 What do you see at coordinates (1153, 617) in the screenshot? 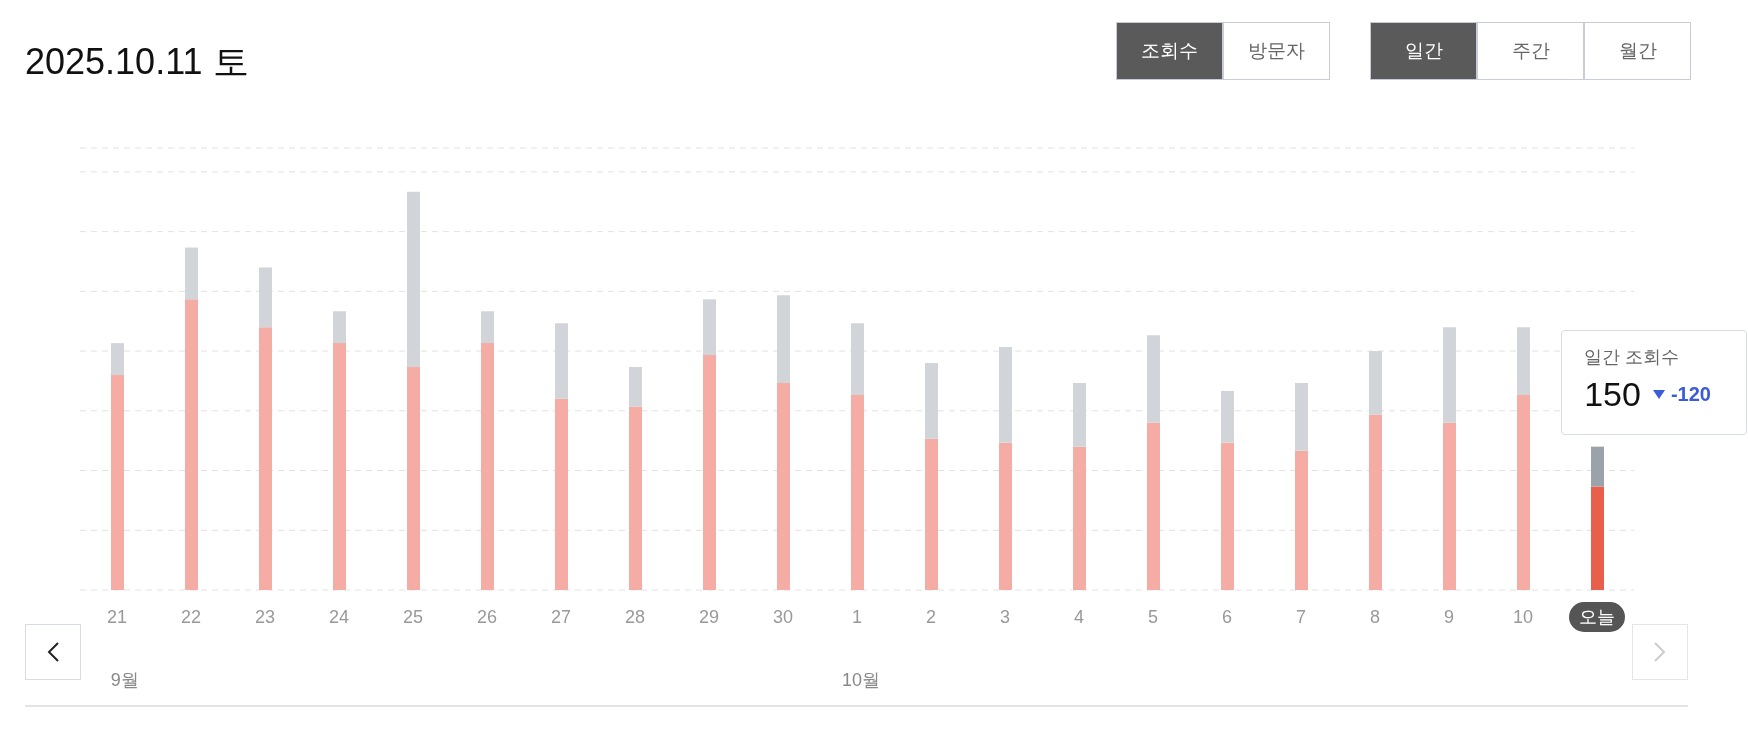
I see `x-tick-label: 5` at bounding box center [1153, 617].